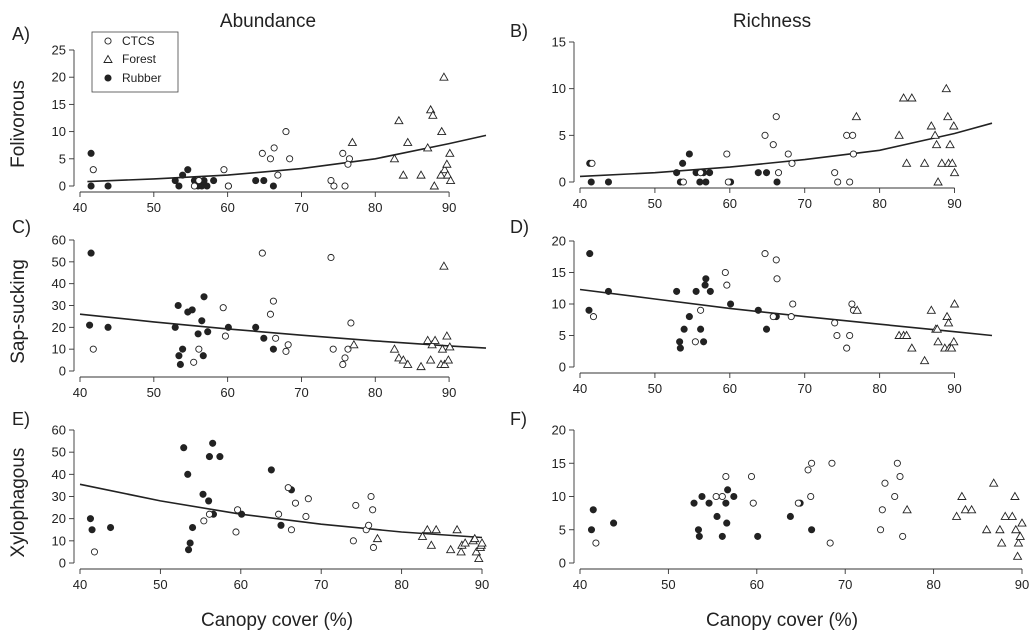 The image size is (1035, 632). Describe the element at coordinates (18, 503) in the screenshot. I see `y-axis-label: Xylophagous` at that location.